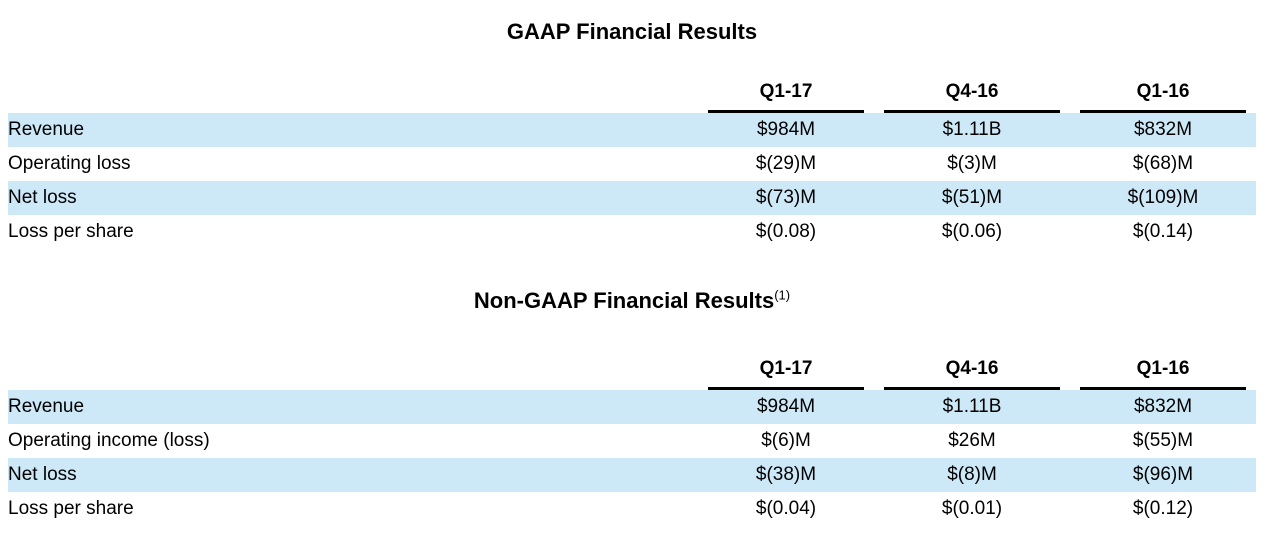  I want to click on gaap-section-title: GAAP Financial Results, so click(632, 22).